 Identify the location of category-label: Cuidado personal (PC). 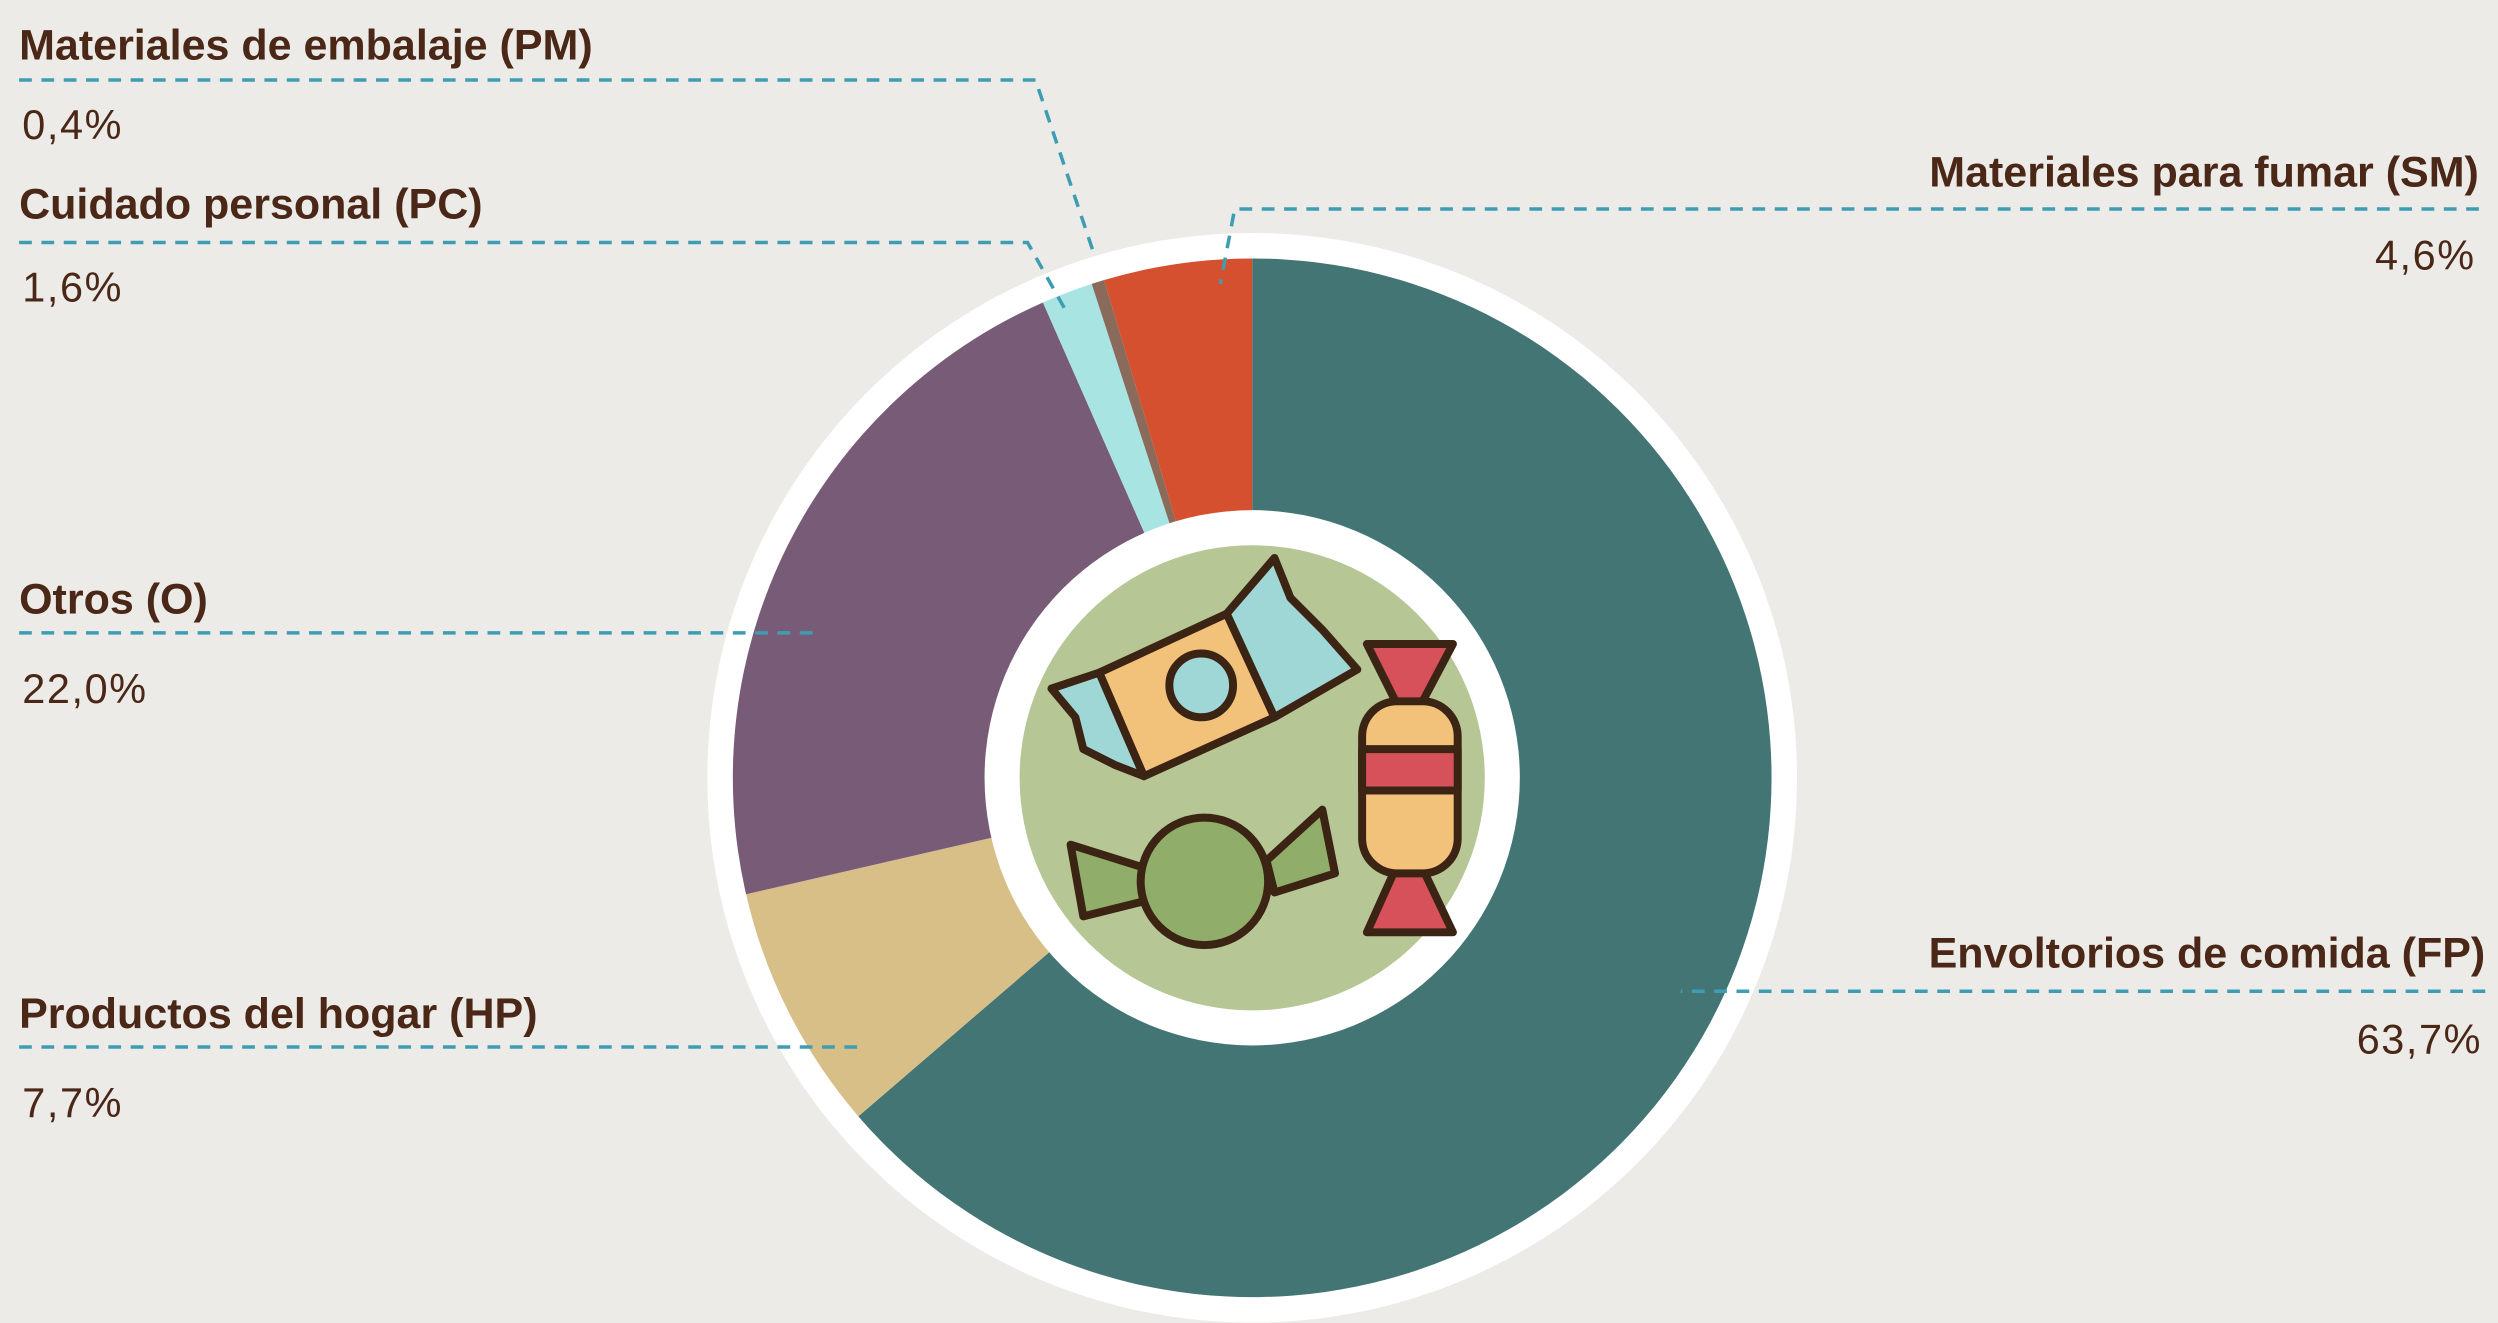
(250, 205).